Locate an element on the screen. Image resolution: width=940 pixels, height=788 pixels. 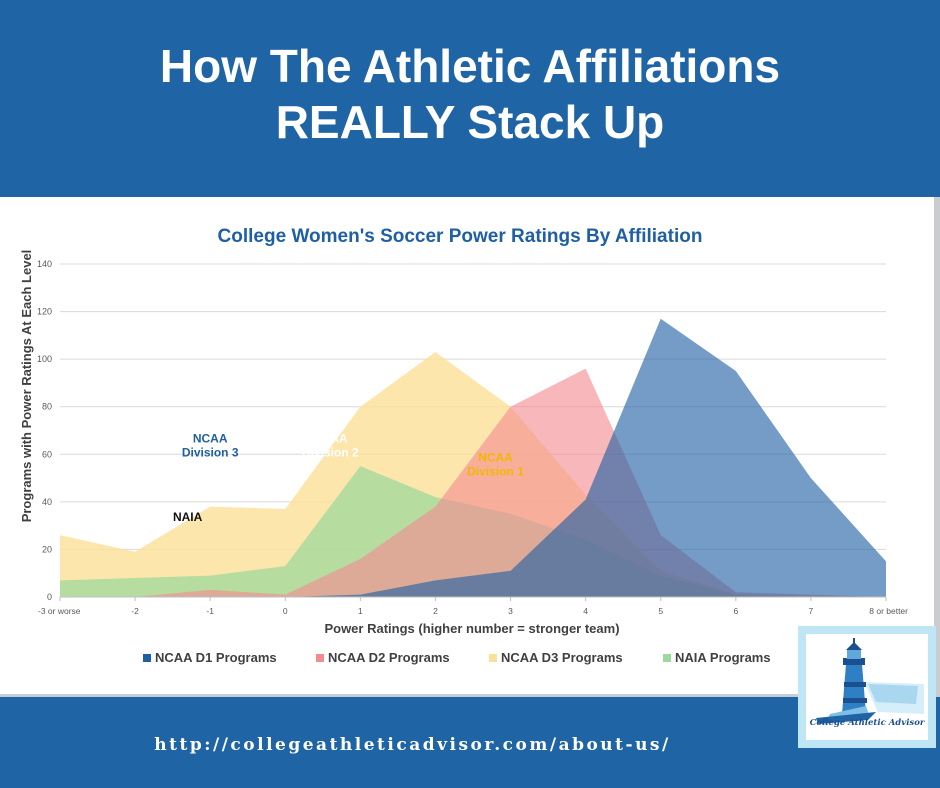
x-tick-label: -1 is located at coordinates (210, 611).